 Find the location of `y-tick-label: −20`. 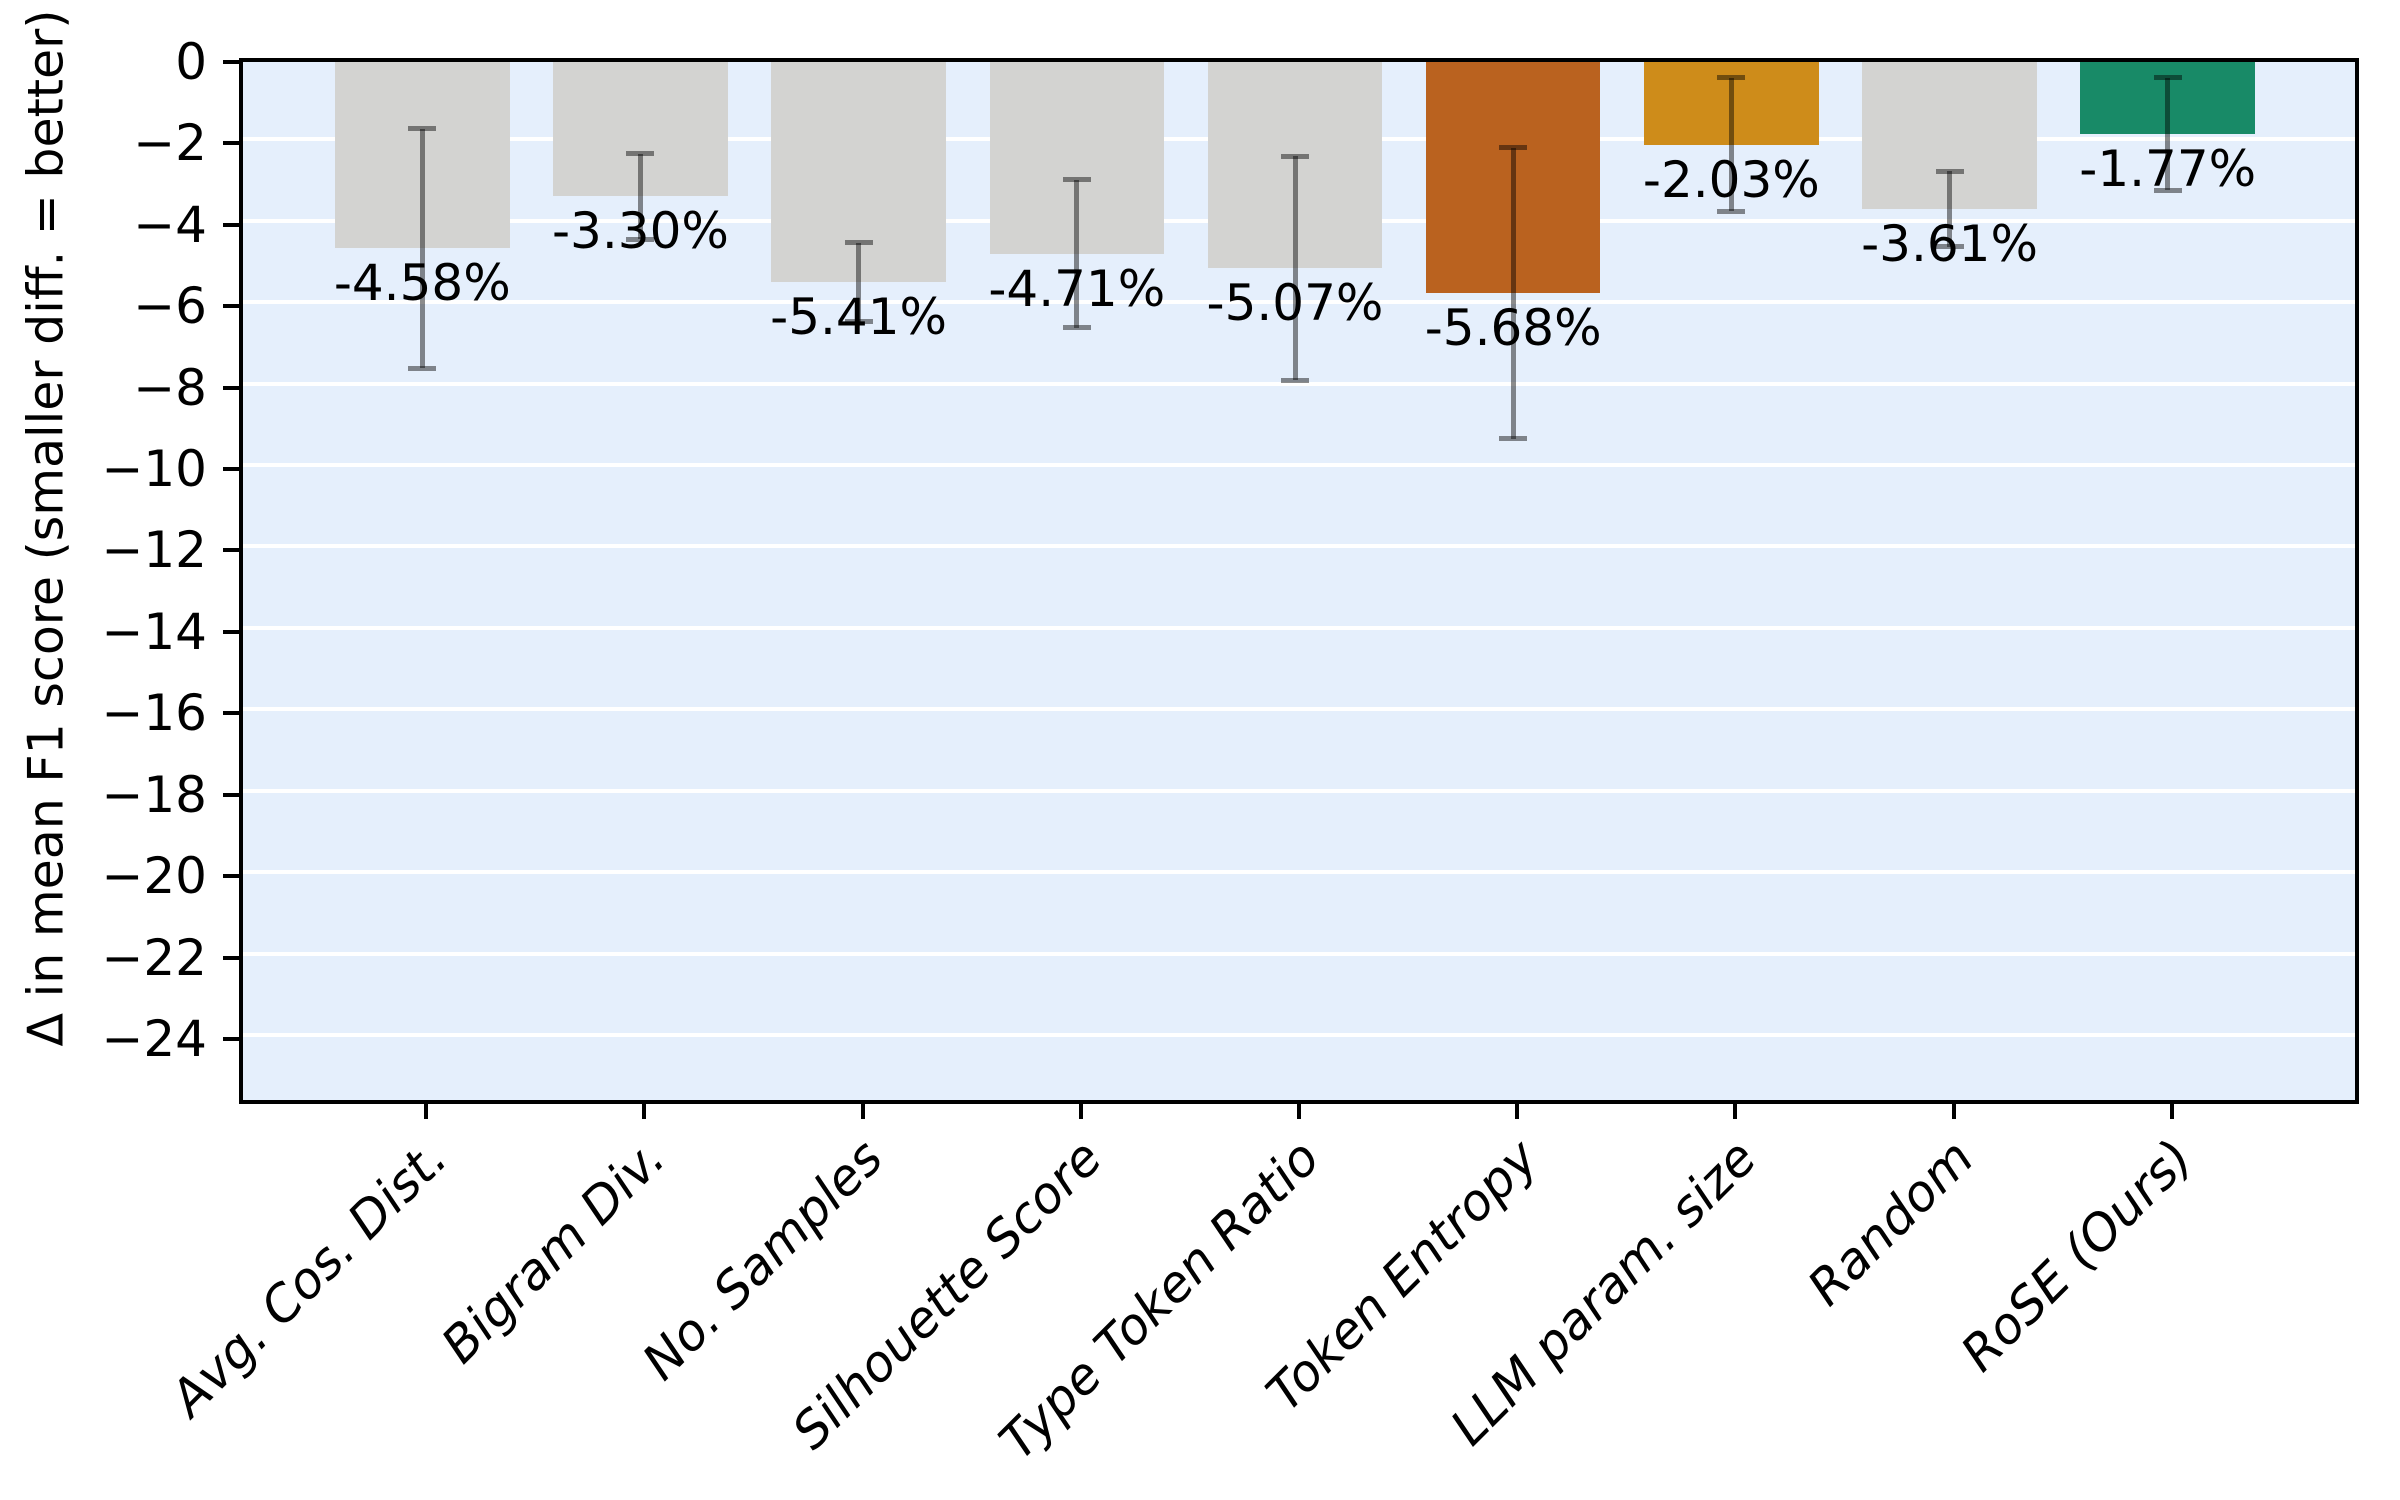

y-tick-label: −20 is located at coordinates (154, 876).